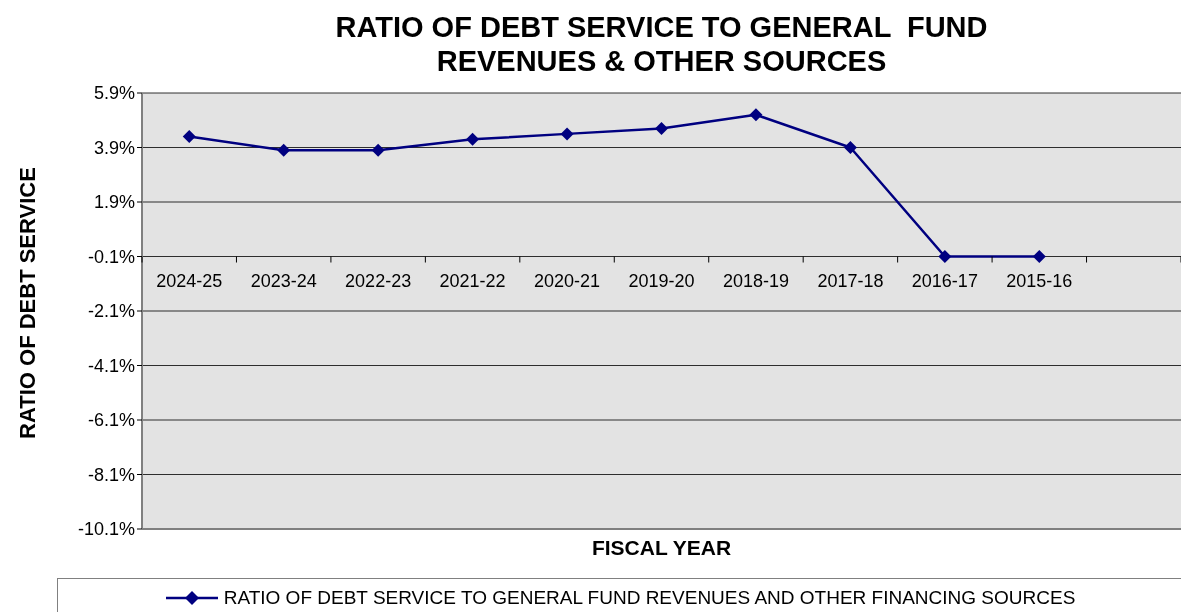  What do you see at coordinates (189, 280) in the screenshot?
I see `x-tick-label: 2024-25` at bounding box center [189, 280].